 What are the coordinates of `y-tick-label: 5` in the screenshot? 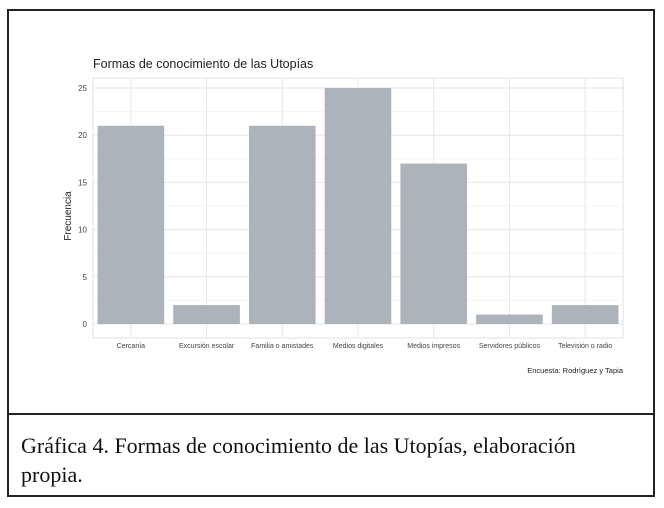 It's located at (85, 277).